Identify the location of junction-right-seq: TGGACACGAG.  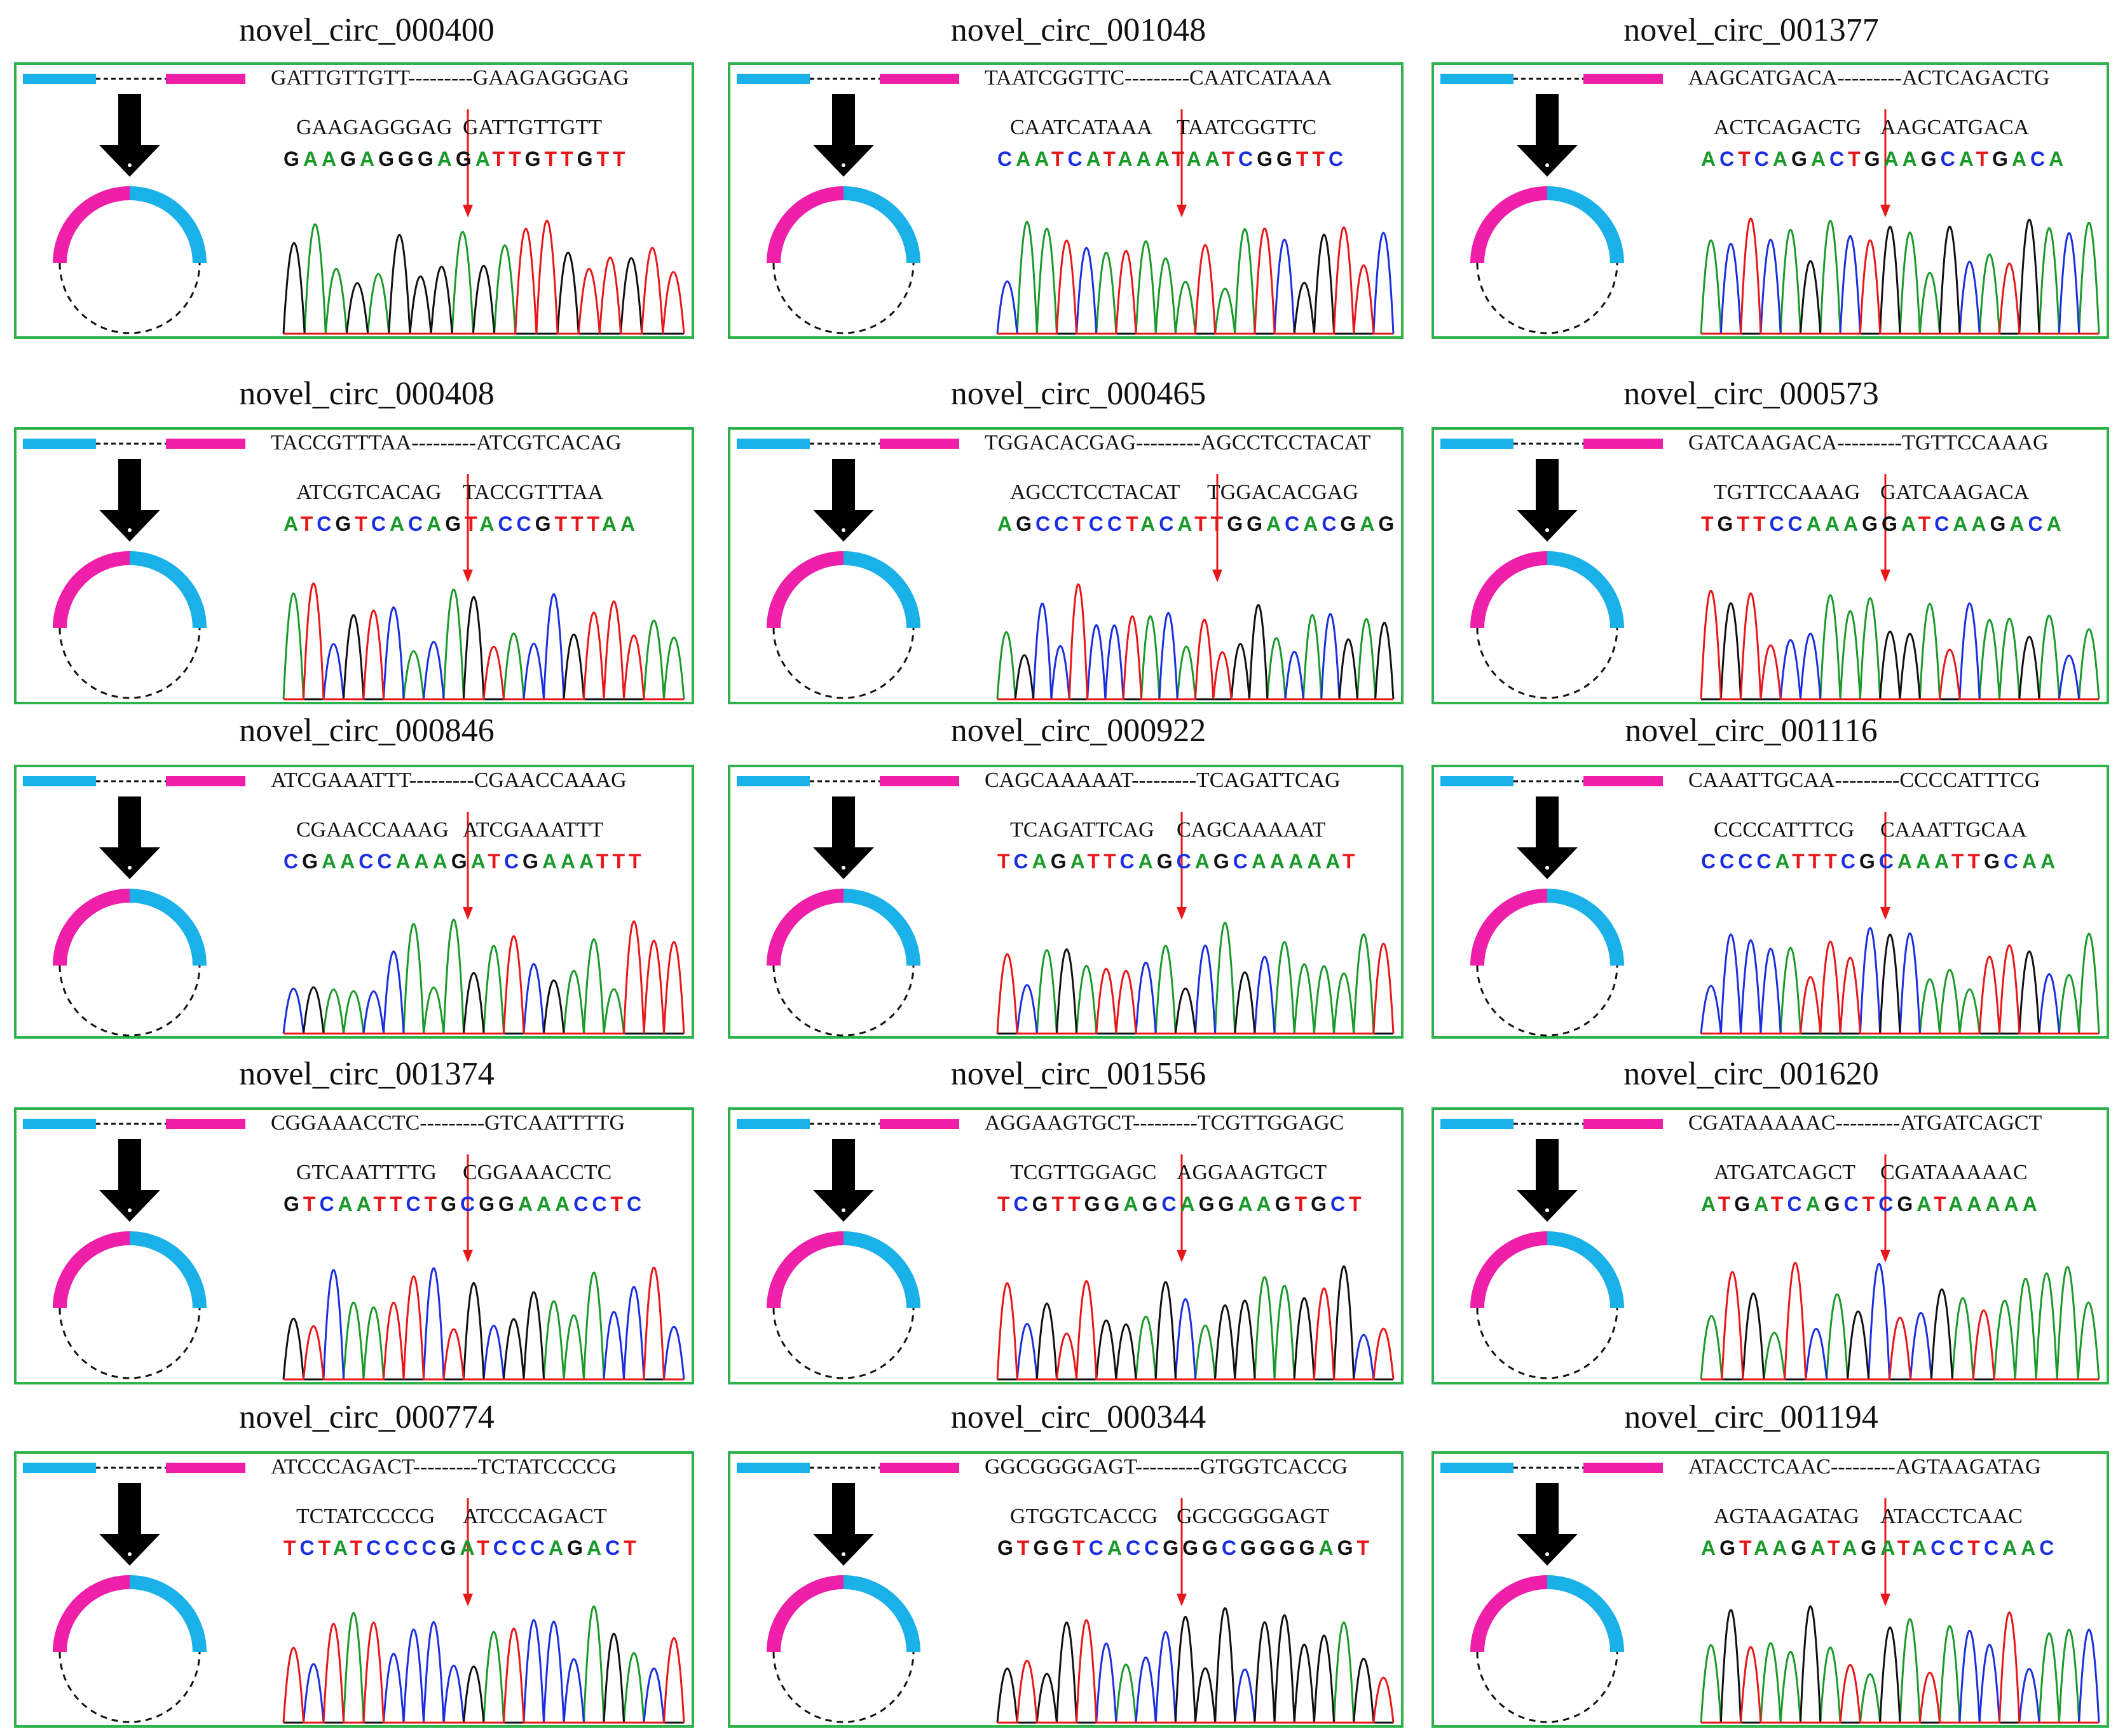
(1282, 492).